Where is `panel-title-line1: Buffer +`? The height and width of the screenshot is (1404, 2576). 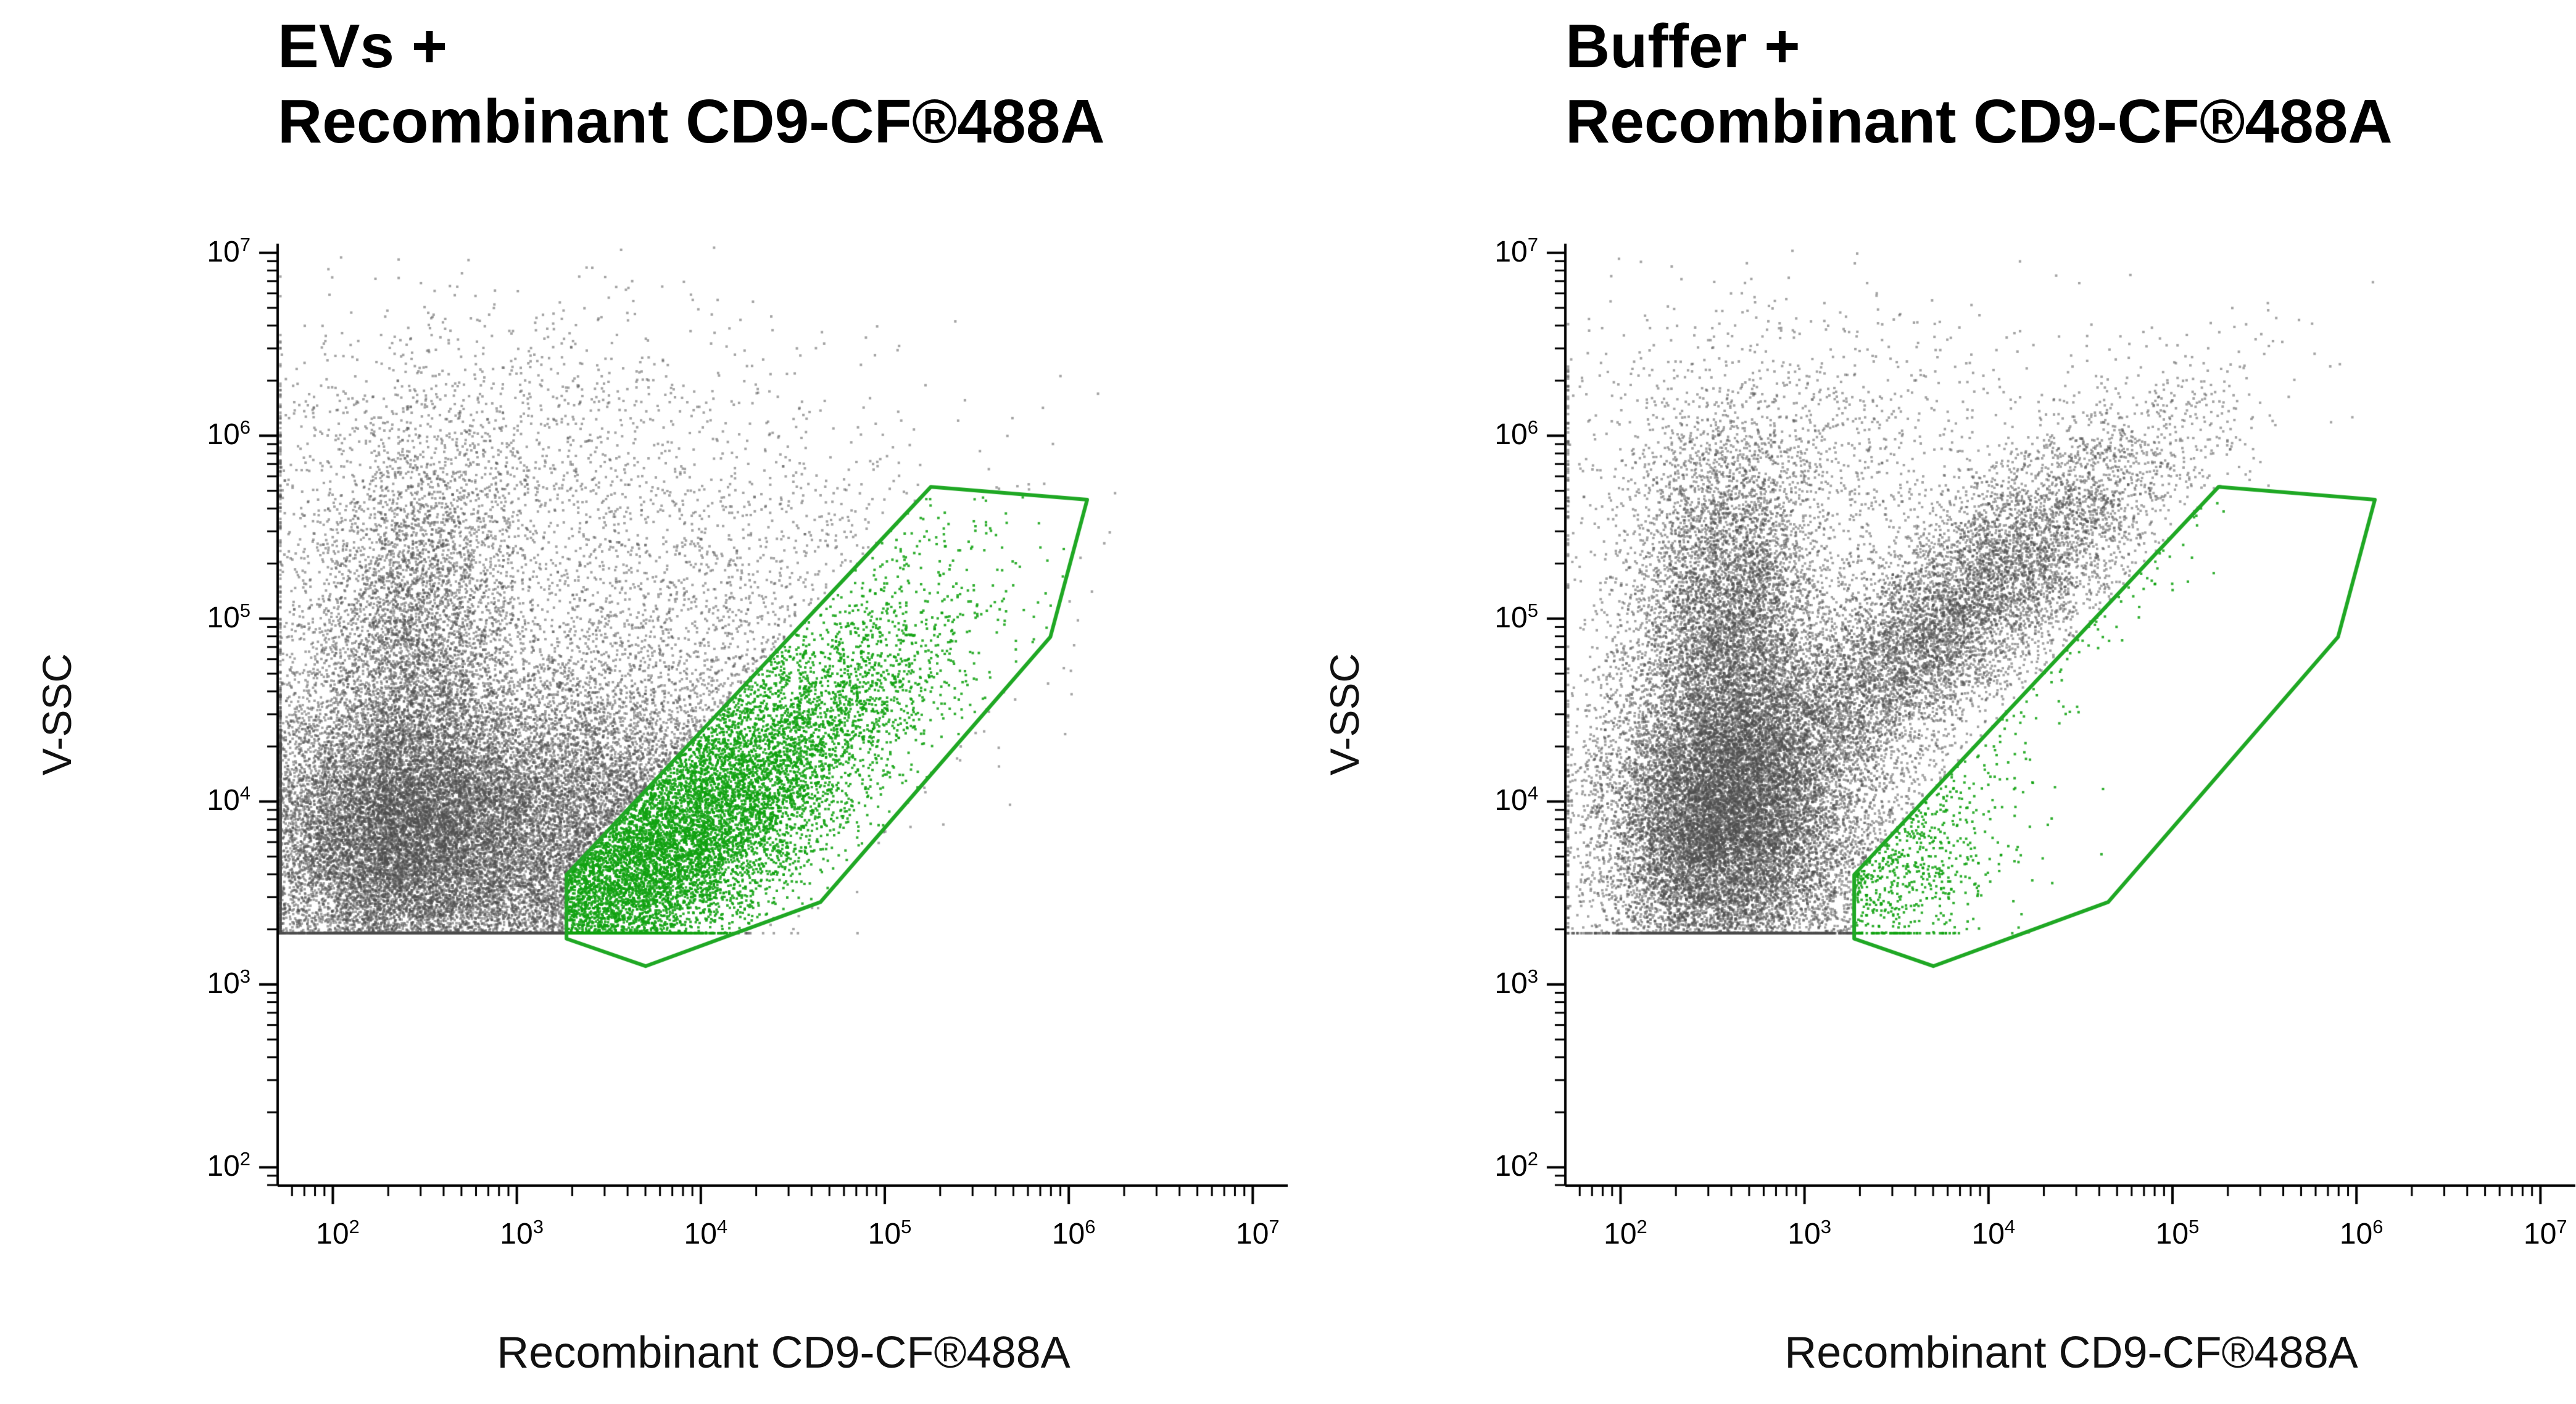
panel-title-line1: Buffer + is located at coordinates (1683, 46).